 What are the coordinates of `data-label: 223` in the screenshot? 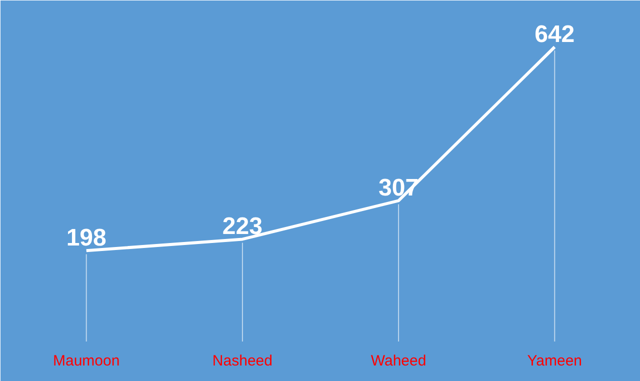 It's located at (242, 226).